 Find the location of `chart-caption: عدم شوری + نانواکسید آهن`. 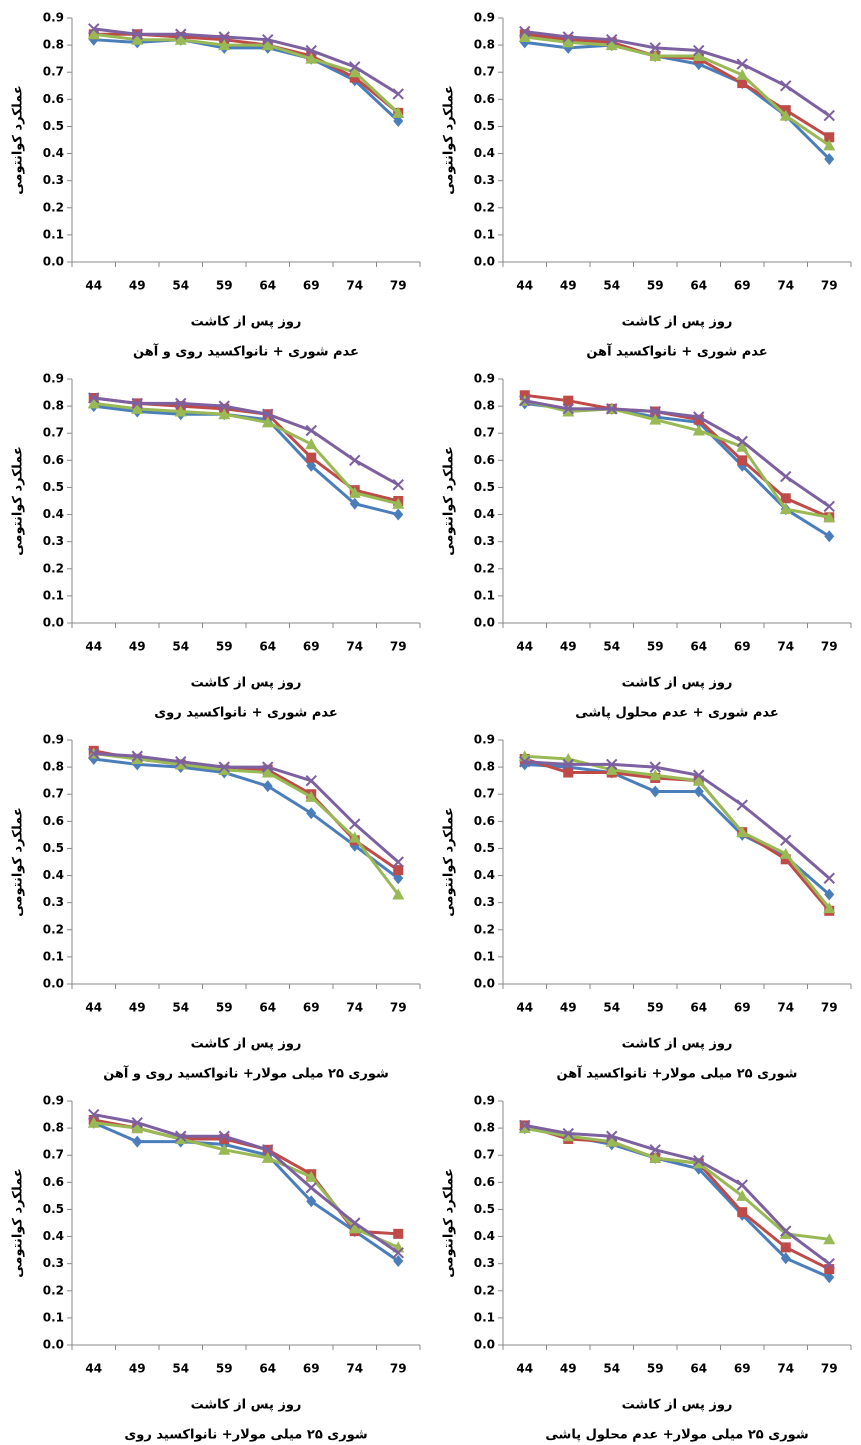

chart-caption: عدم شوری + نانواکسید آهن is located at coordinates (676, 351).